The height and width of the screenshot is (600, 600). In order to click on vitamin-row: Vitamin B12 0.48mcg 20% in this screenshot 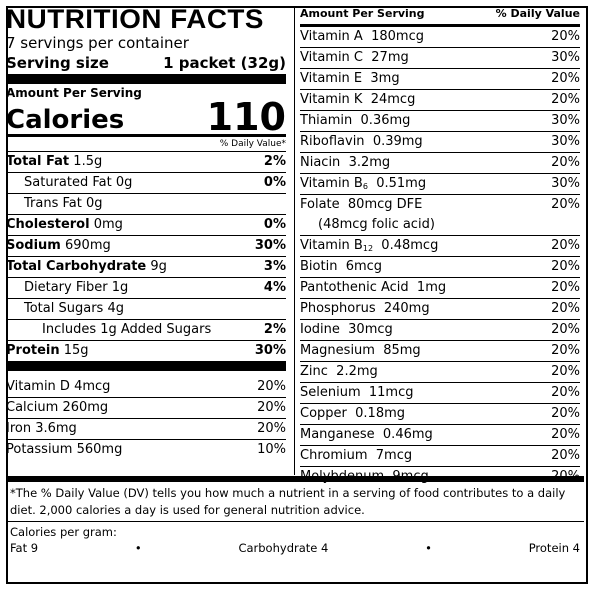, I will do `click(440, 245)`.